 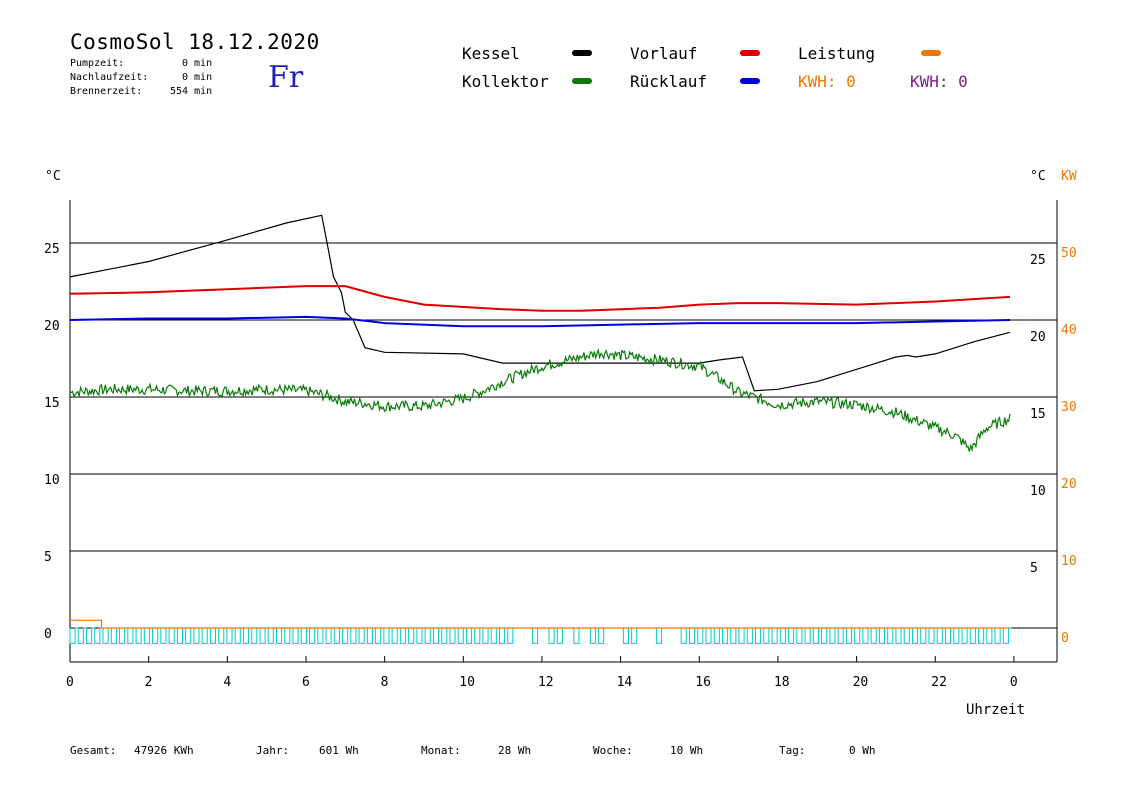 What do you see at coordinates (1065, 638) in the screenshot?
I see `y-tick-kw: 0` at bounding box center [1065, 638].